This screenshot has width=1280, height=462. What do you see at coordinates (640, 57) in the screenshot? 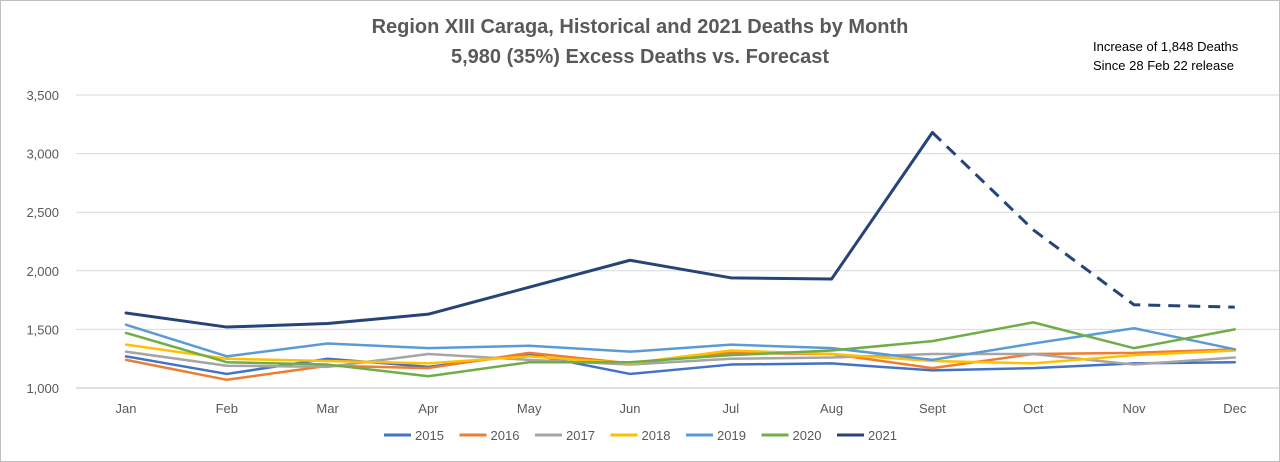
I see `chart-subtitle: 5,980 (35%) Excess Deaths vs. Forecast` at bounding box center [640, 57].